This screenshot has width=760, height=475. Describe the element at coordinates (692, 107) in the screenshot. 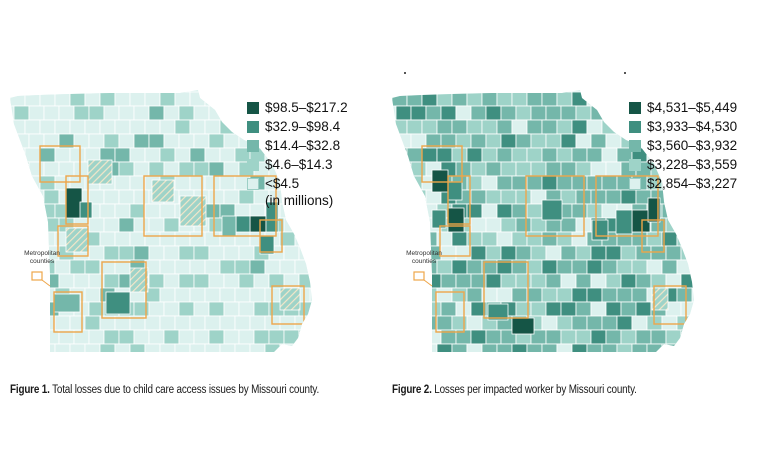

I see `legend-label: $4,531–$5,449` at that location.